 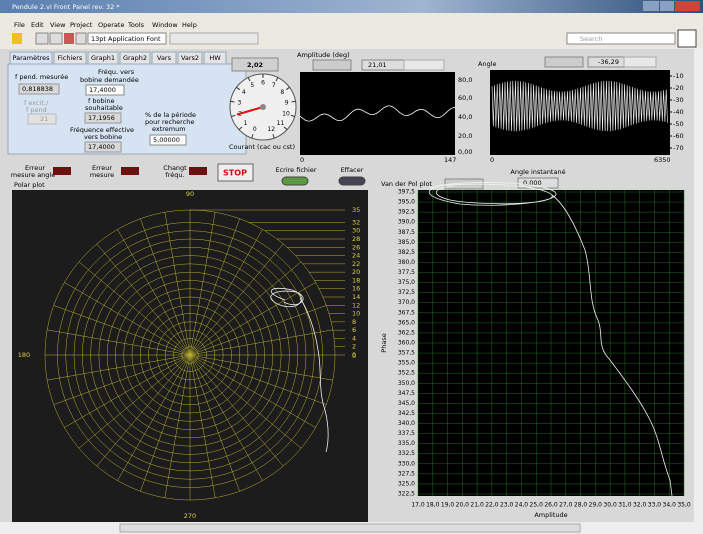 I want to click on x-tick-label: 20,0, so click(x=463, y=505).